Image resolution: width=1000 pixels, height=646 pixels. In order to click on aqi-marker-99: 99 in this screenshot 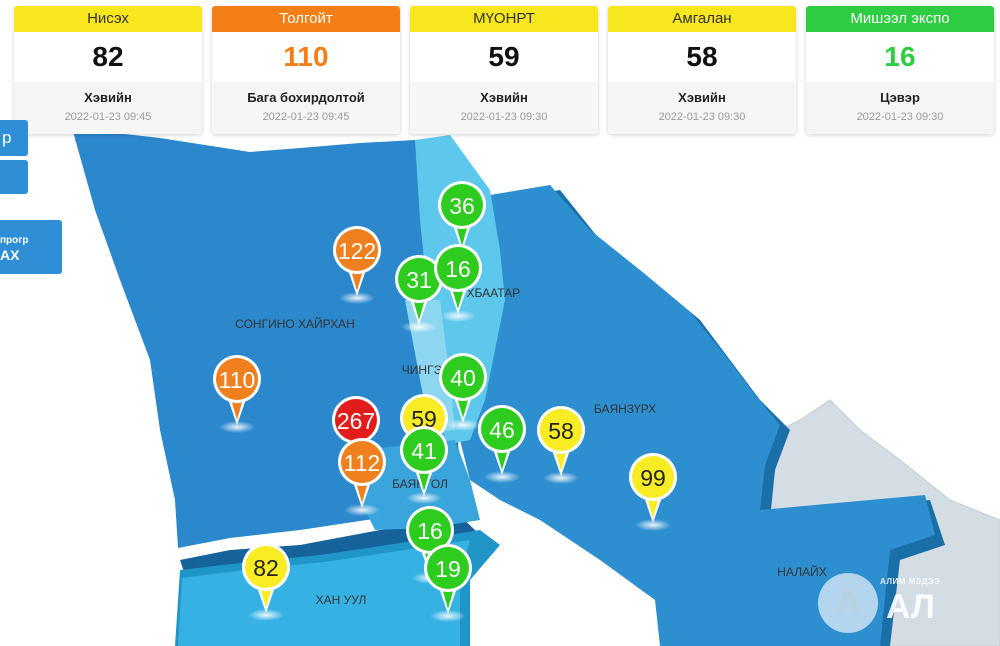, I will do `click(653, 492)`.